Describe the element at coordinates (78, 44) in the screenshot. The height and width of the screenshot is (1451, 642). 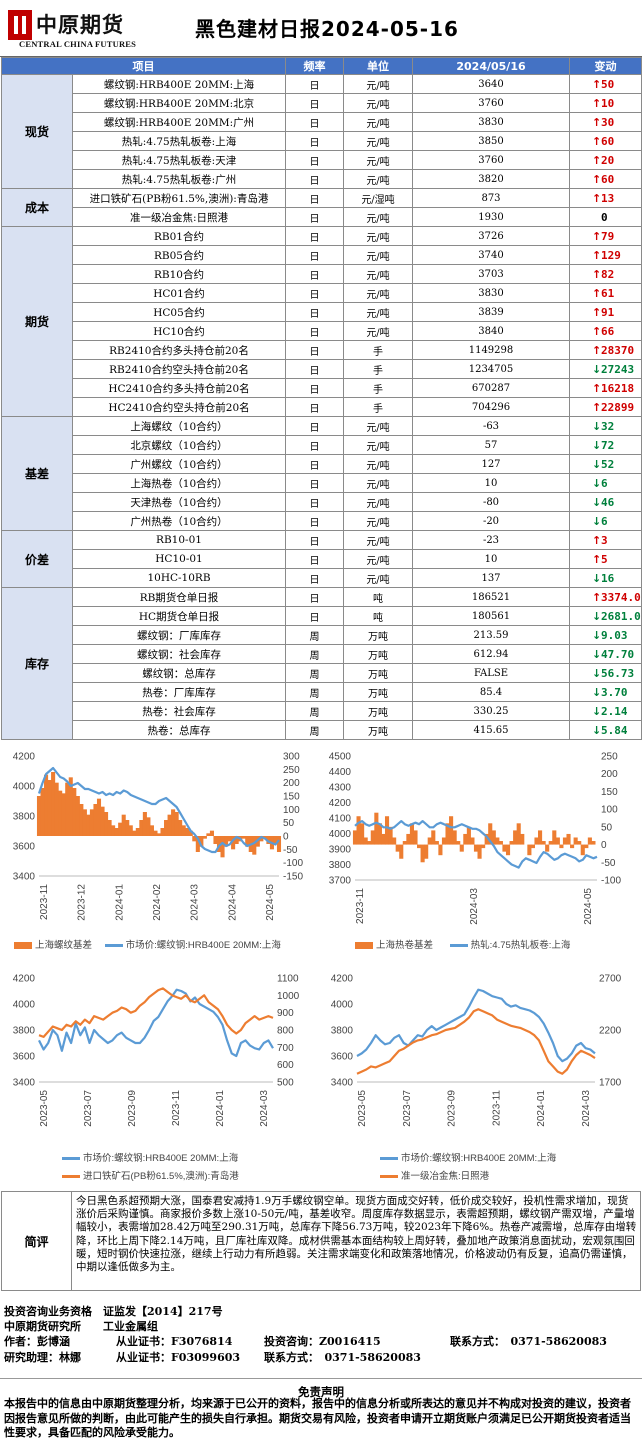
I see `logo-english-name: CENTRAL CHINA FUTURES` at that location.